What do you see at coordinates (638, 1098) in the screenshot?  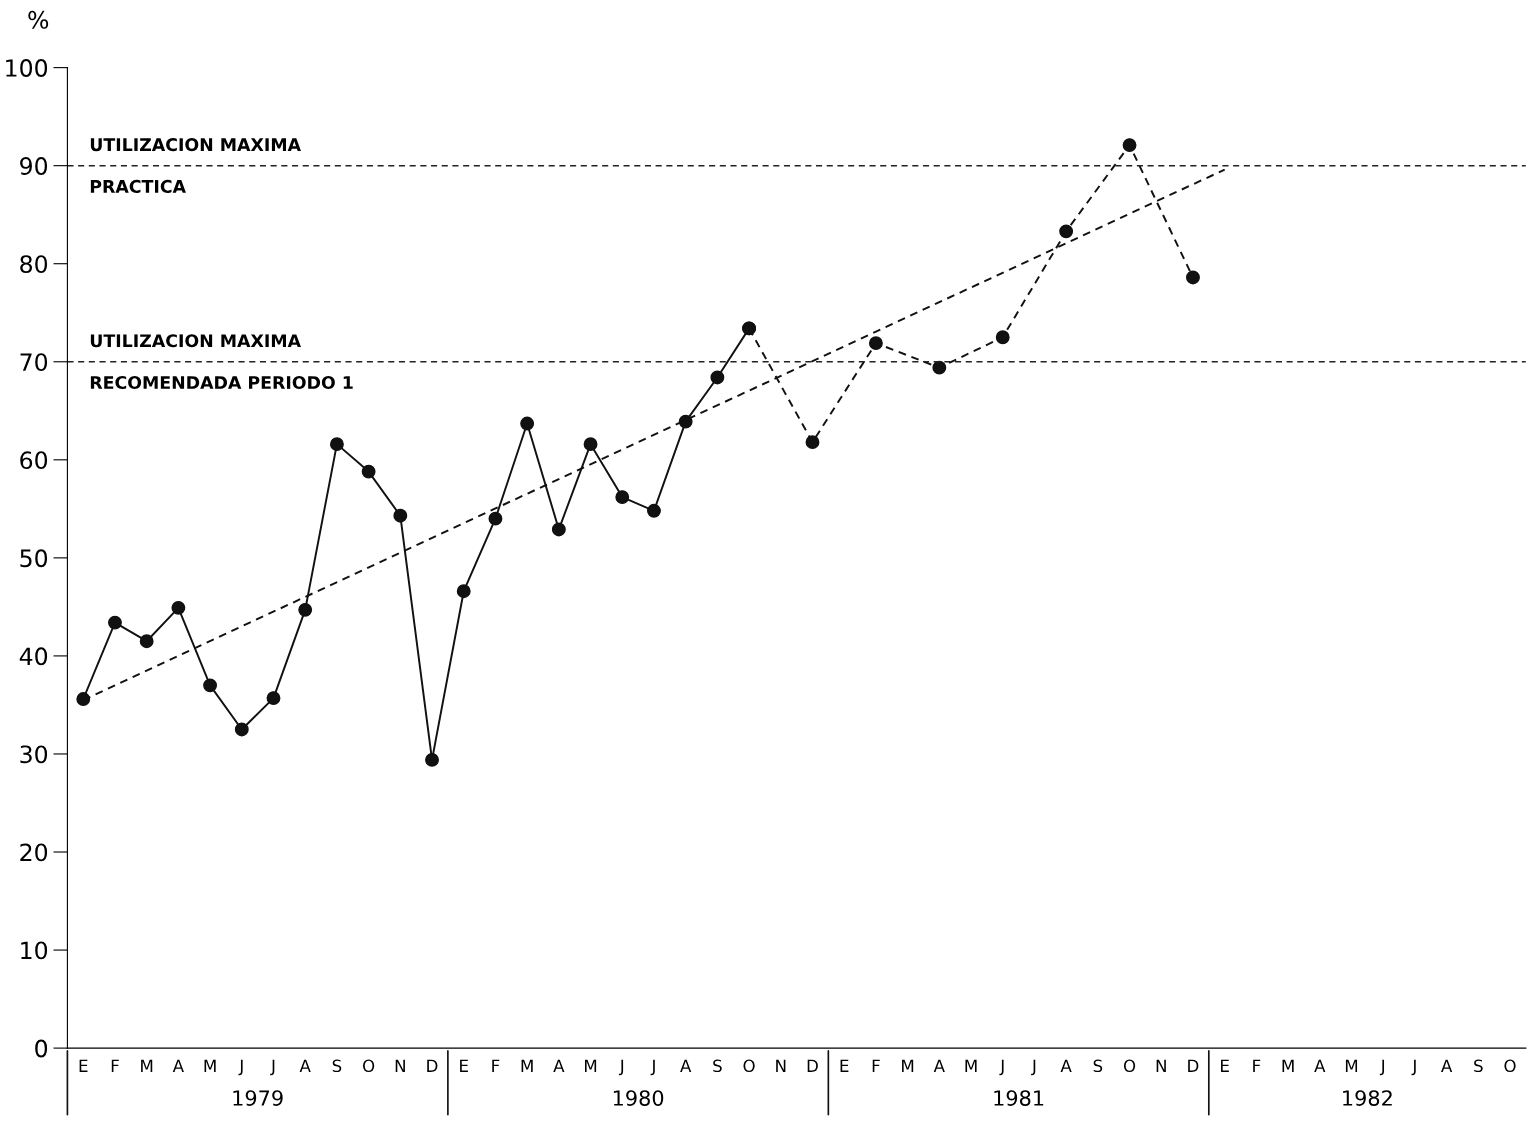 I see `text: 1980` at bounding box center [638, 1098].